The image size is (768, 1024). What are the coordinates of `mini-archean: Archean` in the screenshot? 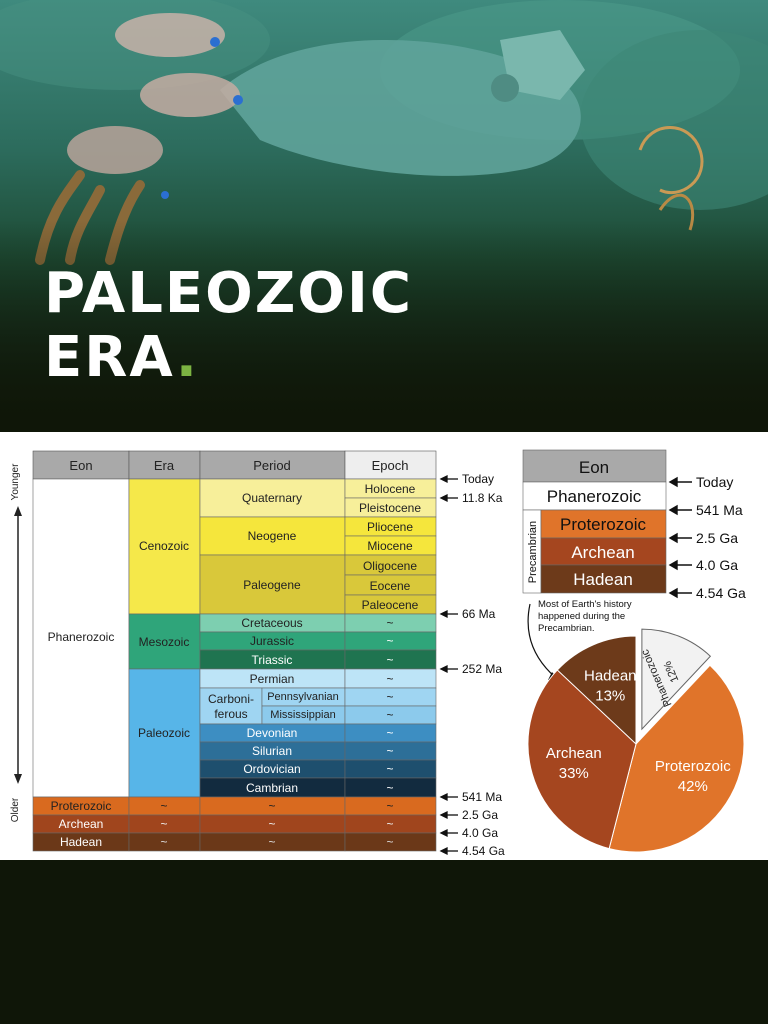 It's located at (602, 552).